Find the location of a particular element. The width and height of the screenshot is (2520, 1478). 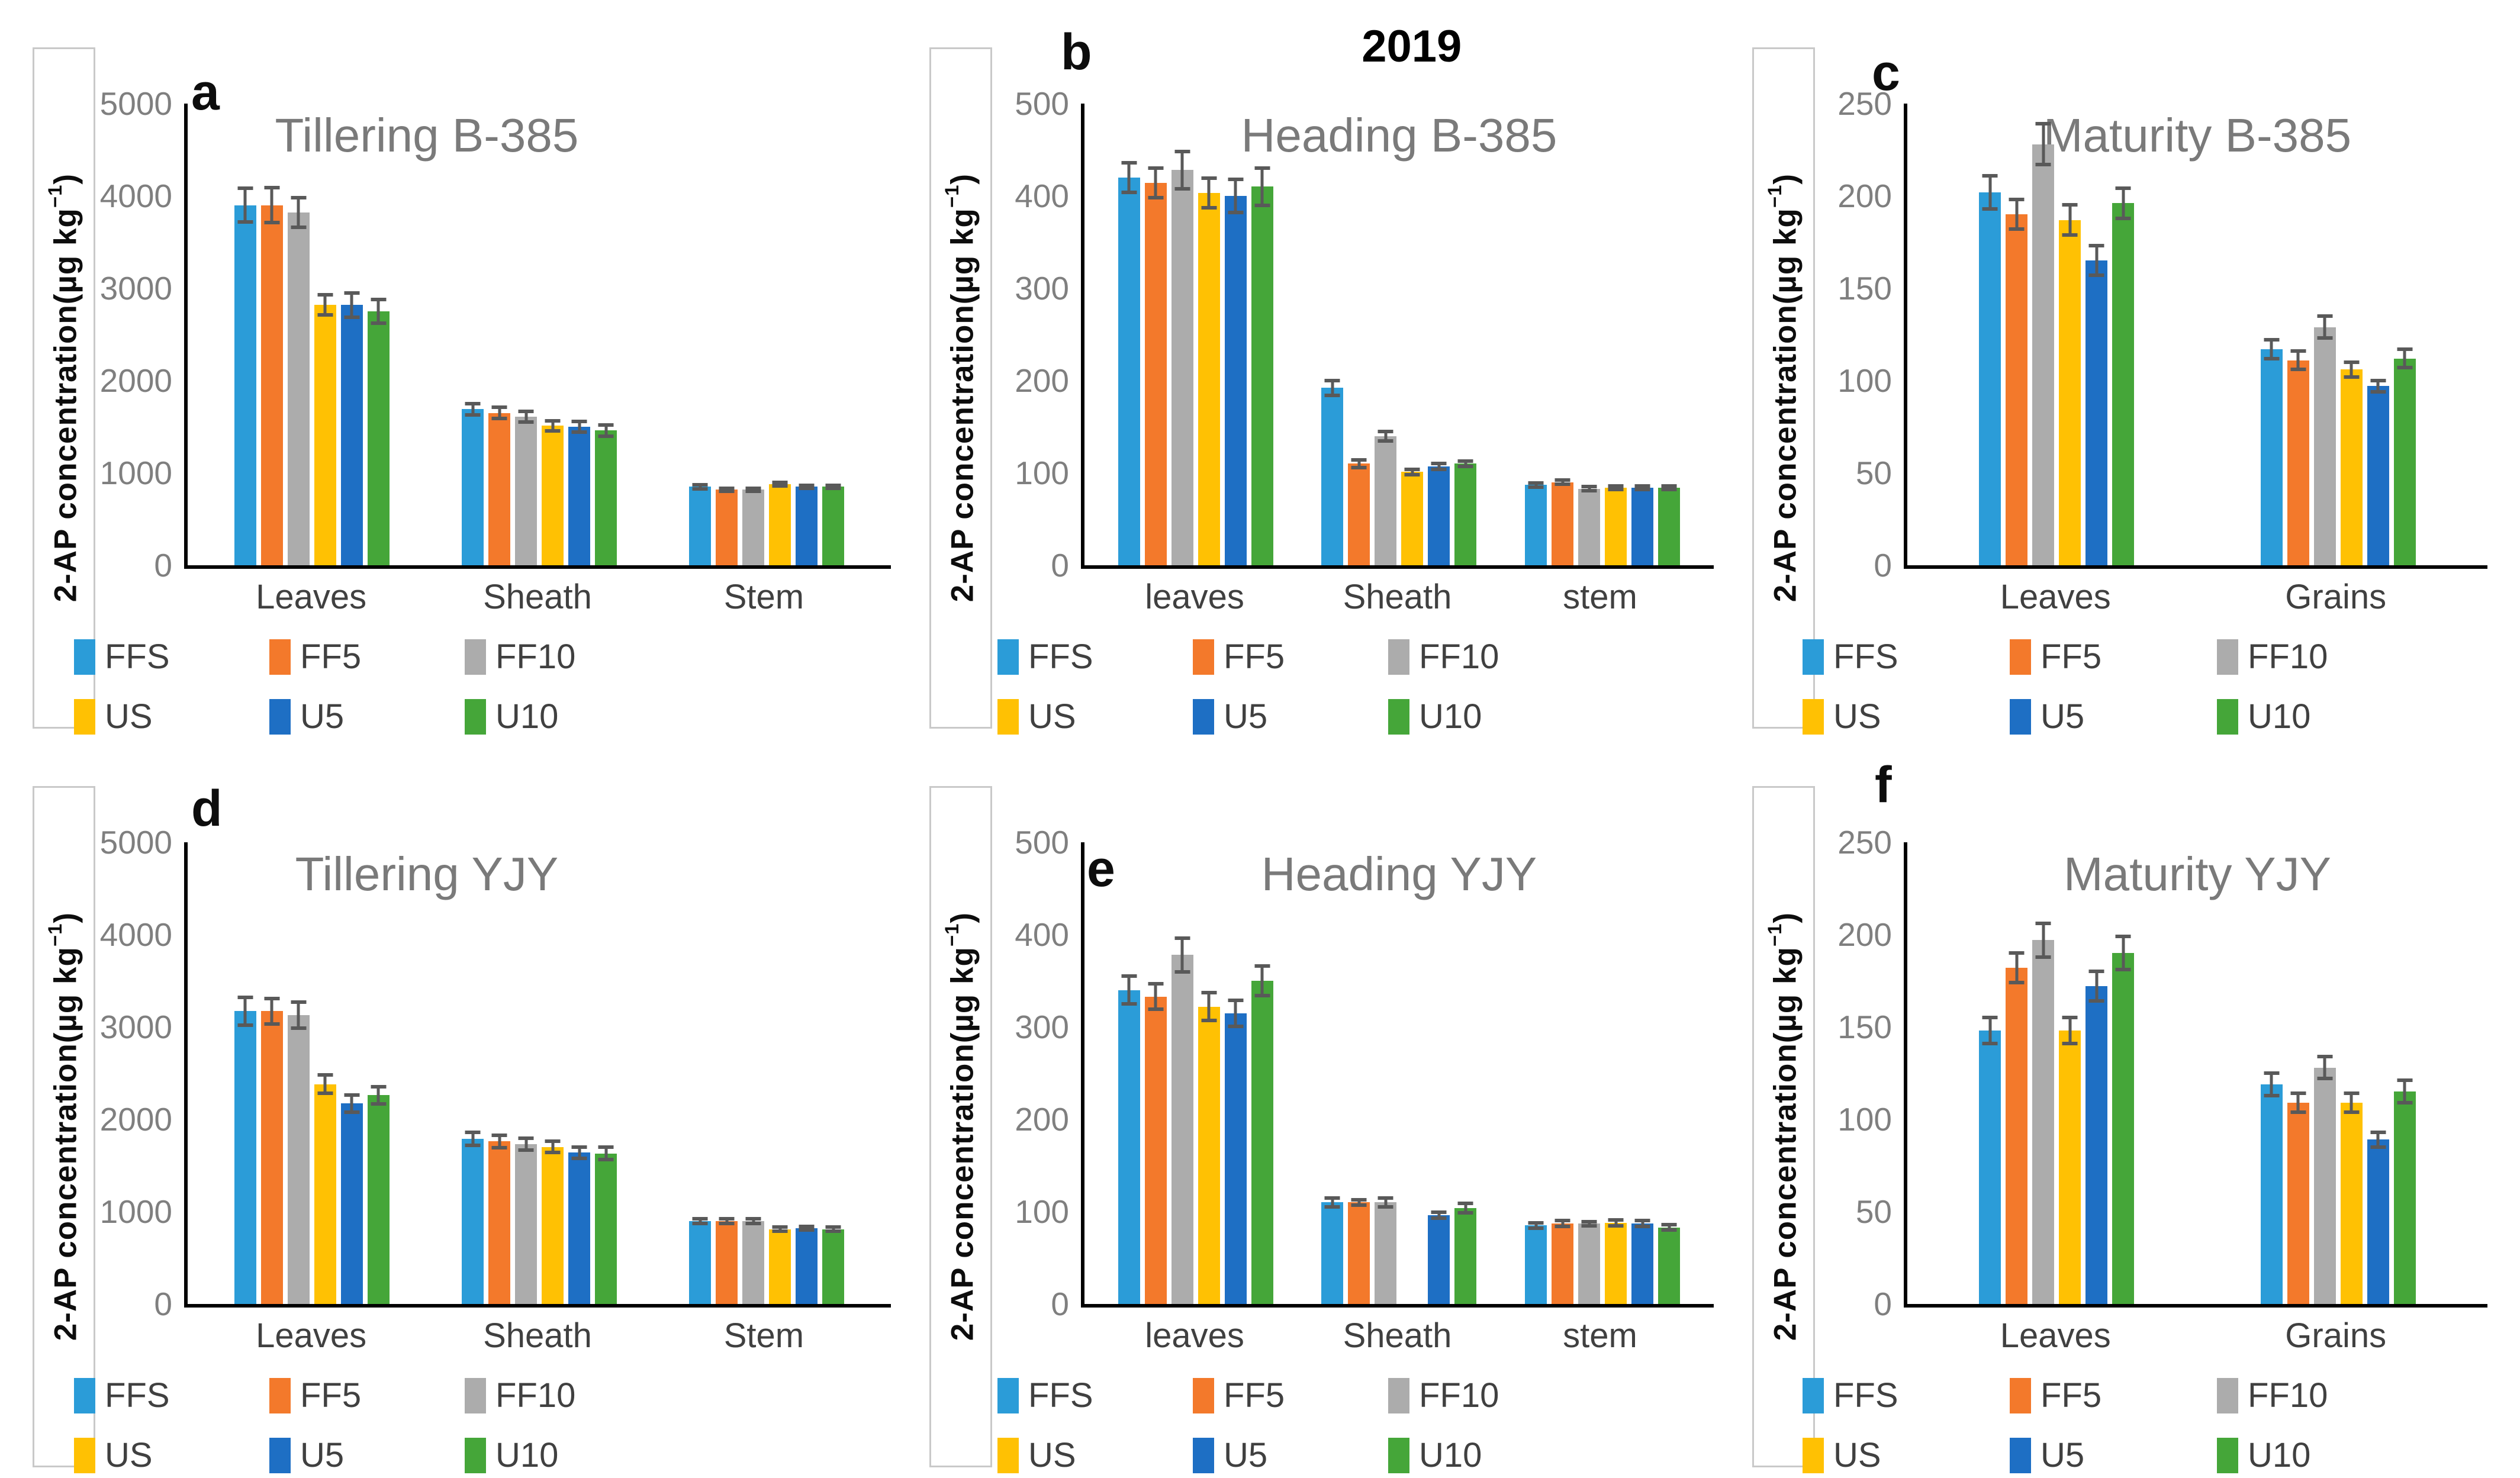

y-tick-label: 2000 is located at coordinates (135, 1119).